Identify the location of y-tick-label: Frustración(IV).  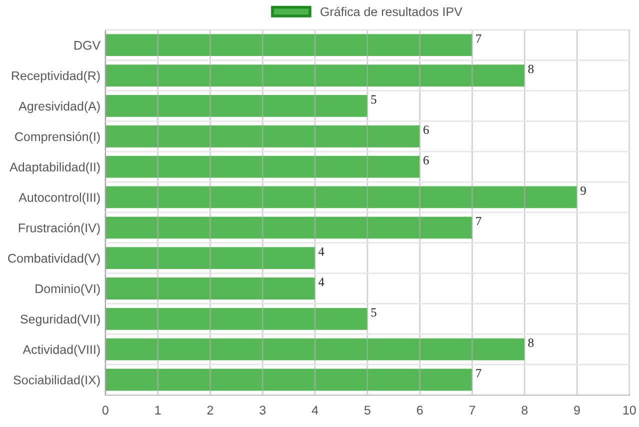
(59, 229).